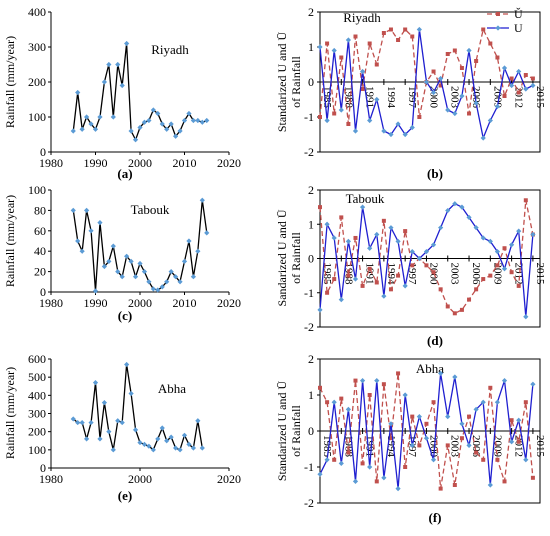 The image size is (550, 536). What do you see at coordinates (37, 117) in the screenshot?
I see `y-tick-label: 100` at bounding box center [37, 117].